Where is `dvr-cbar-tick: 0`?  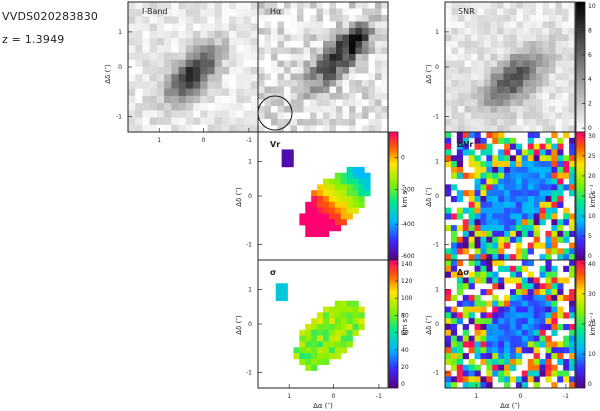 dvr-cbar-tick: 0 is located at coordinates (590, 256).